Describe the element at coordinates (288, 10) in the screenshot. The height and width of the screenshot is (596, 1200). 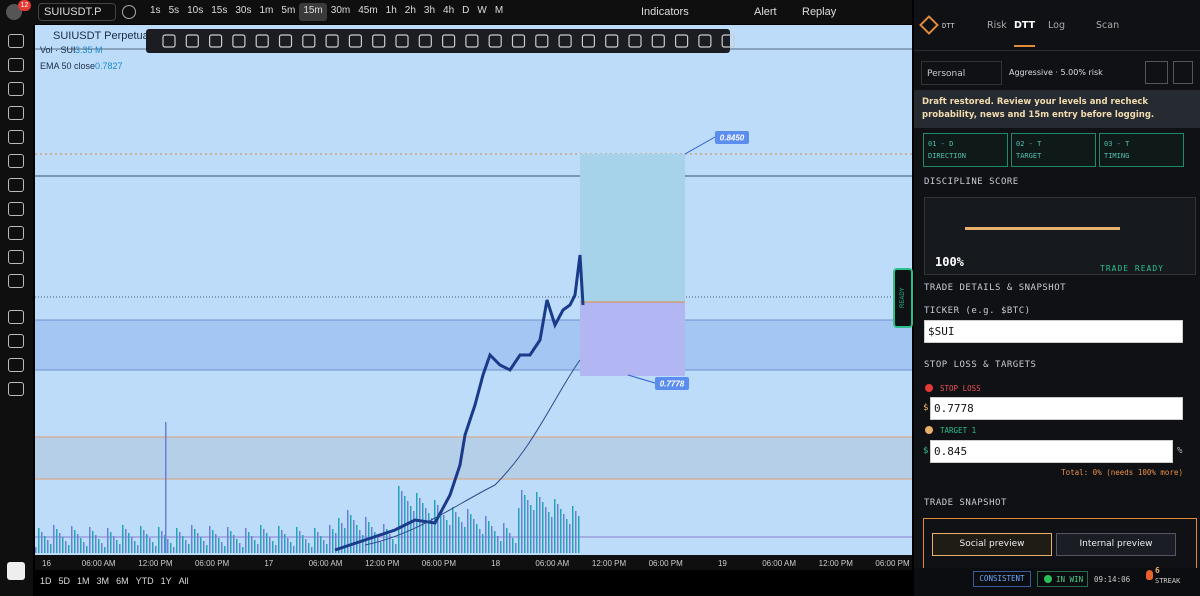
I see `interval: 5m` at that location.